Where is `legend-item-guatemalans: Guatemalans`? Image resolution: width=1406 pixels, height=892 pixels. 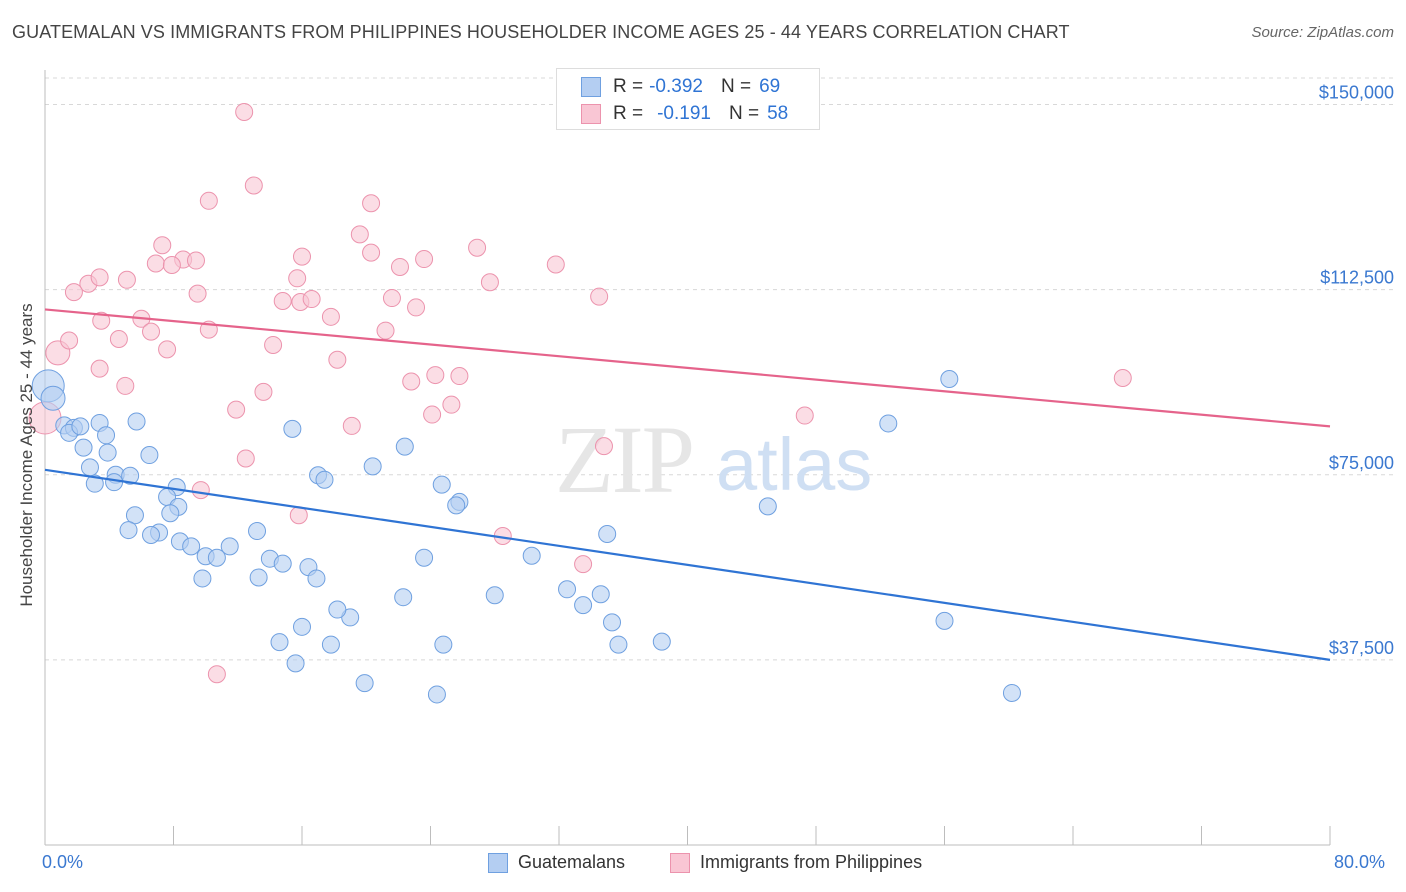
legend-item-guatemalans: Guatemalans is located at coordinates (556, 862).